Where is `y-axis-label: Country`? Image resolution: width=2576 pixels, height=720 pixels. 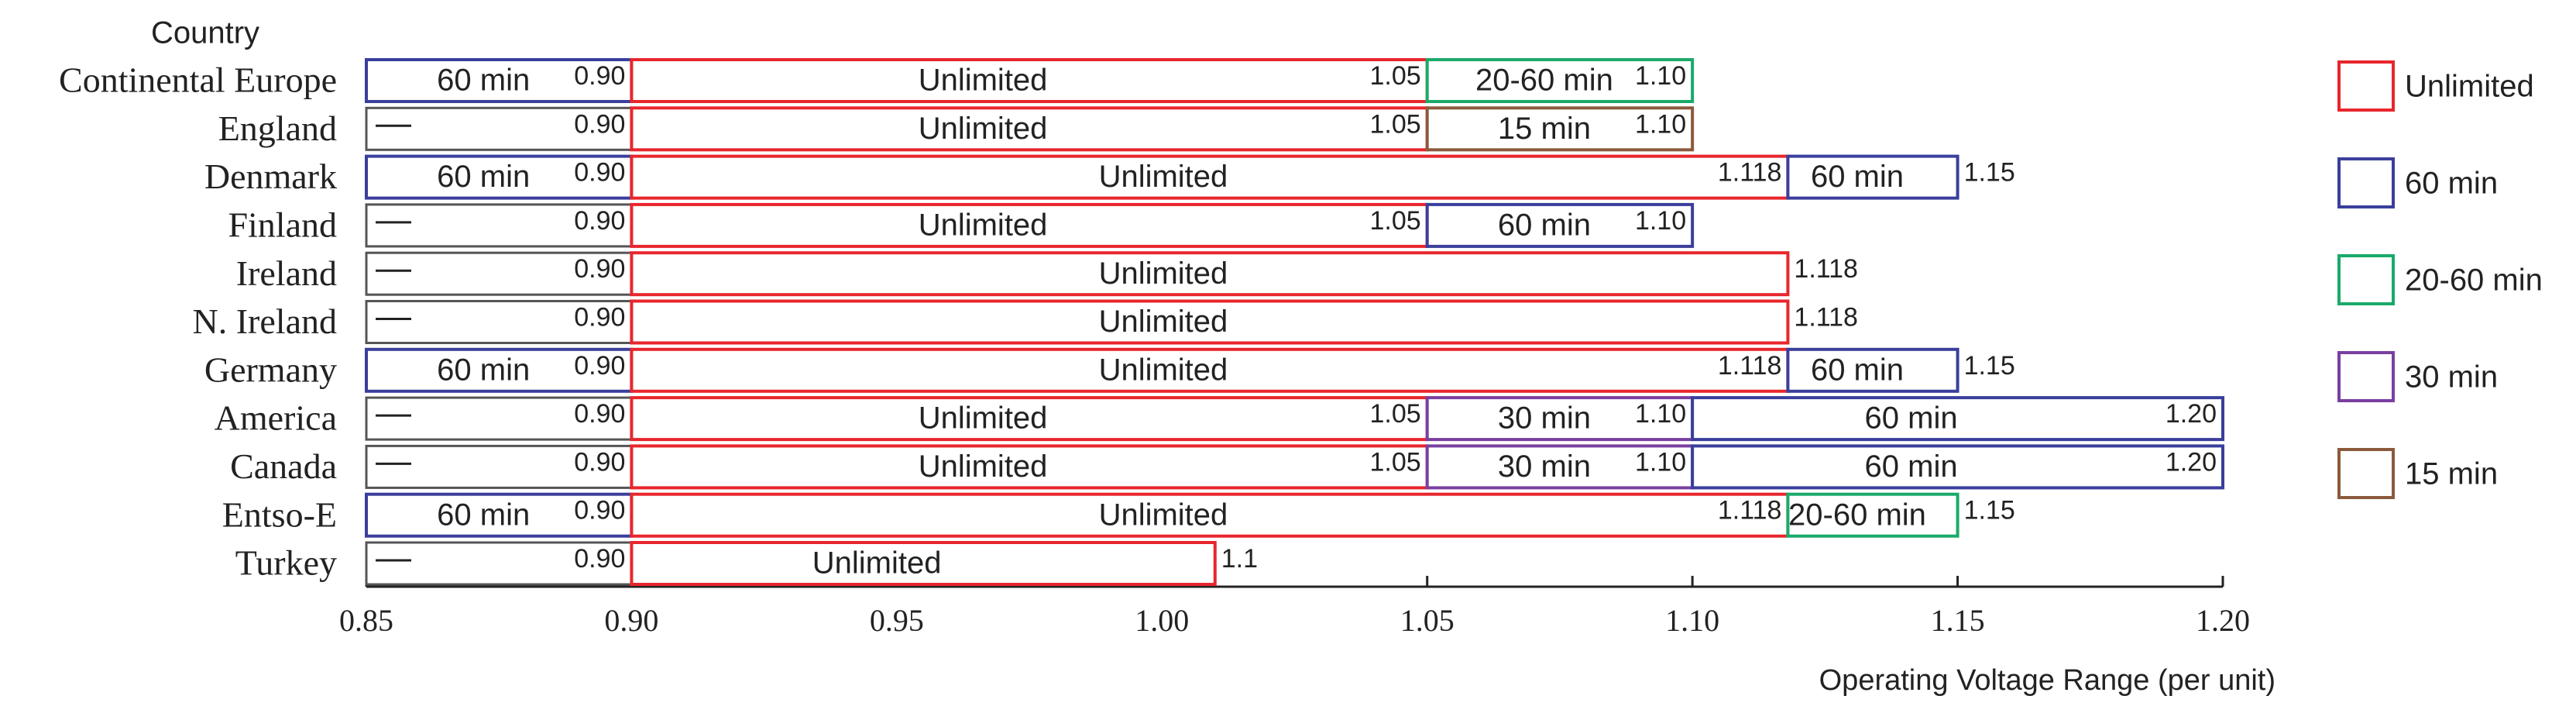
y-axis-label: Country is located at coordinates (205, 33).